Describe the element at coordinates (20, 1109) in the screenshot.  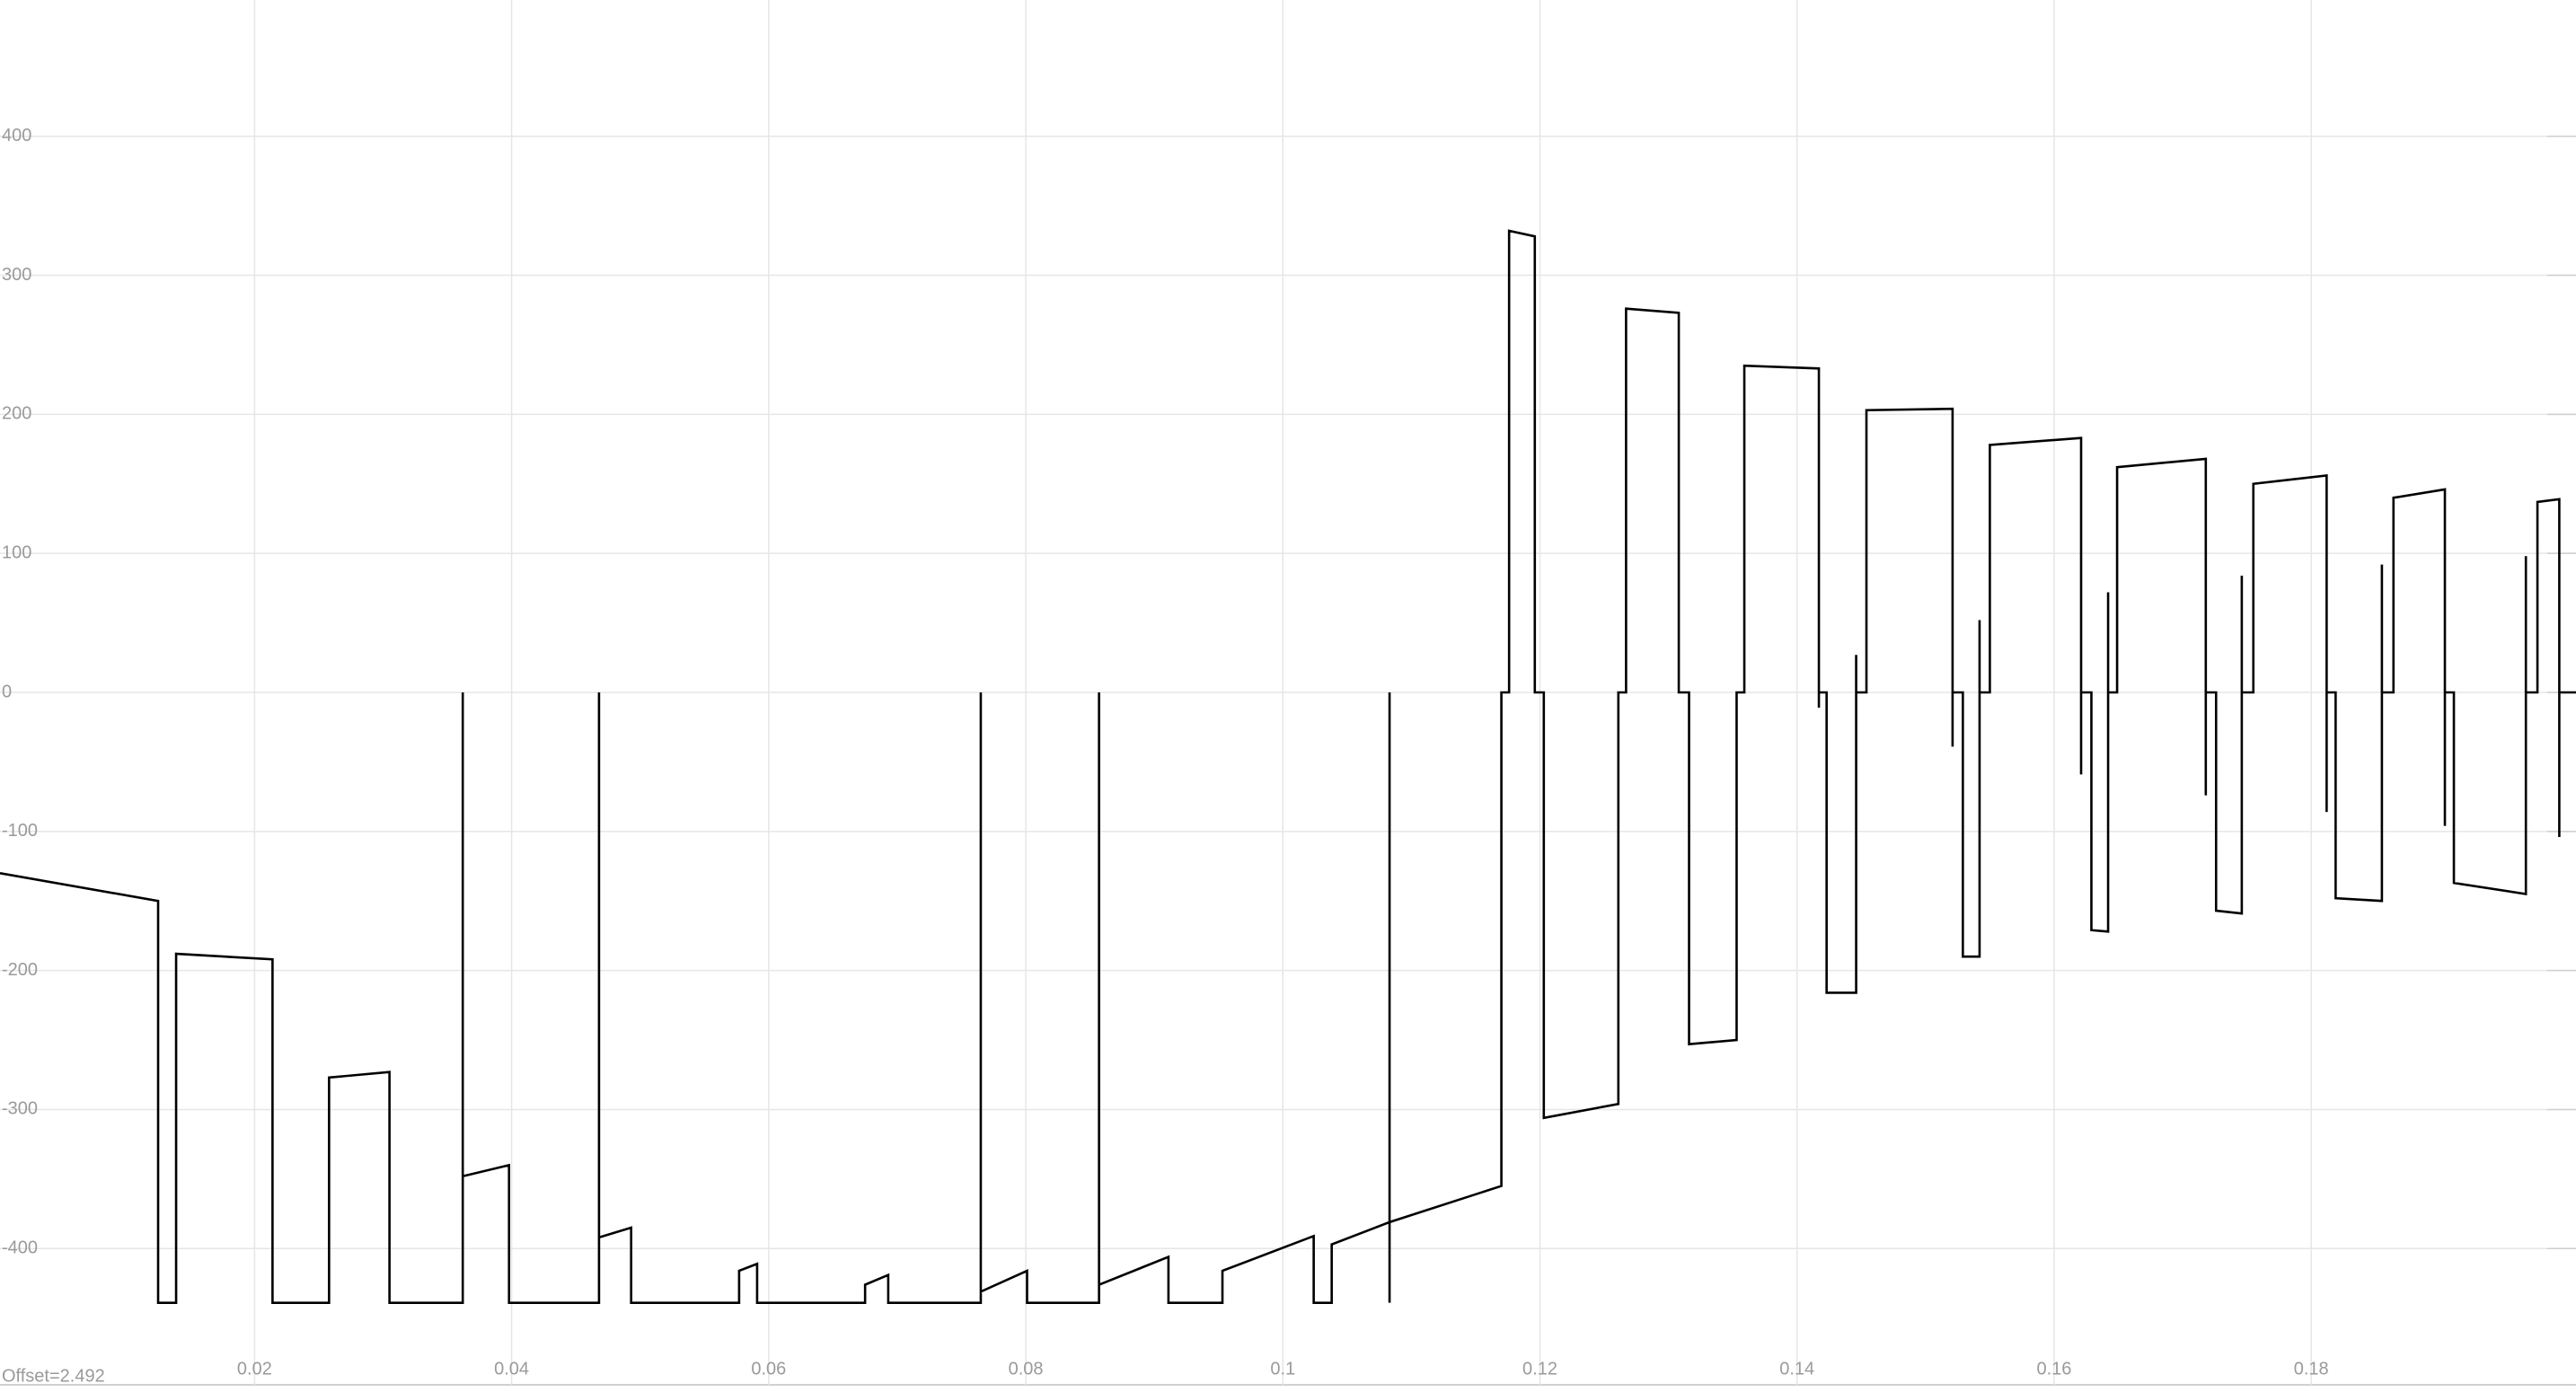
I see `y-tick-label: -300` at that location.